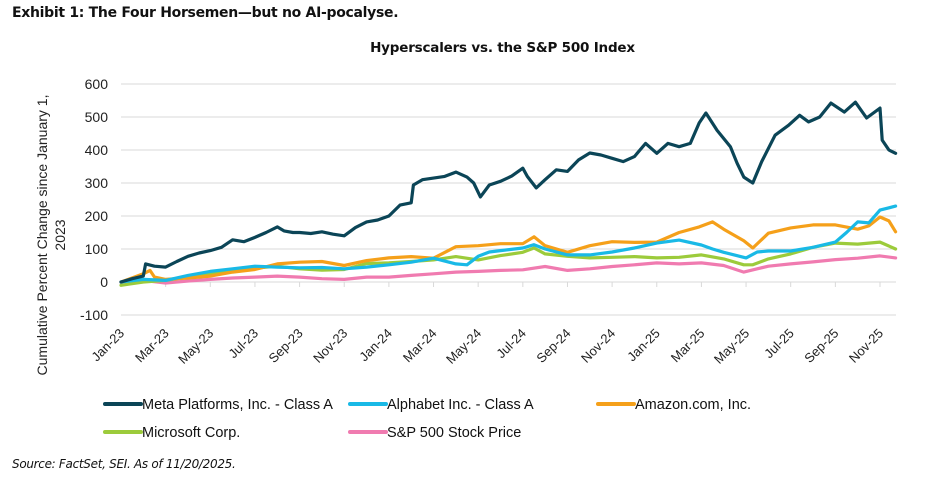 This screenshot has width=930, height=496. What do you see at coordinates (97, 150) in the screenshot?
I see `y-tick-label: 400` at bounding box center [97, 150].